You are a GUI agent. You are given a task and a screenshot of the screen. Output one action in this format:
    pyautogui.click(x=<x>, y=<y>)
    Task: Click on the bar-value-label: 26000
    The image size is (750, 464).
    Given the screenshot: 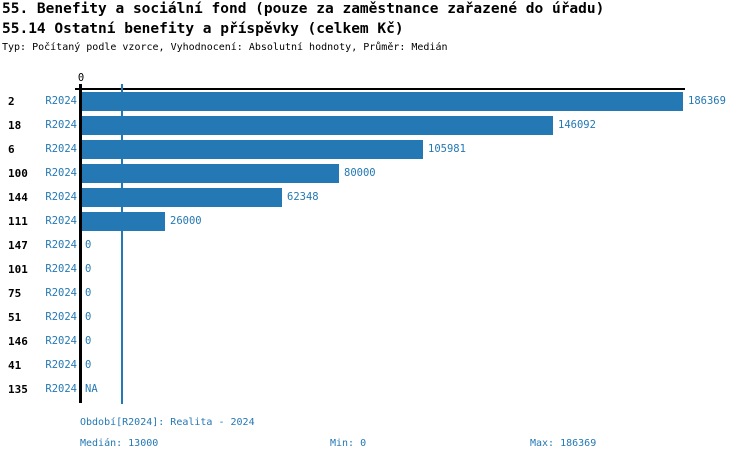 What is the action you would take?
    pyautogui.click(x=186, y=221)
    